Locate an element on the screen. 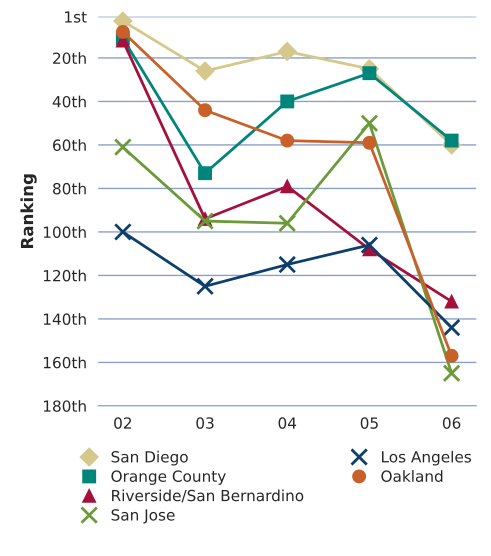 This screenshot has width=491, height=556. y-tick-label: 100th is located at coordinates (65, 232).